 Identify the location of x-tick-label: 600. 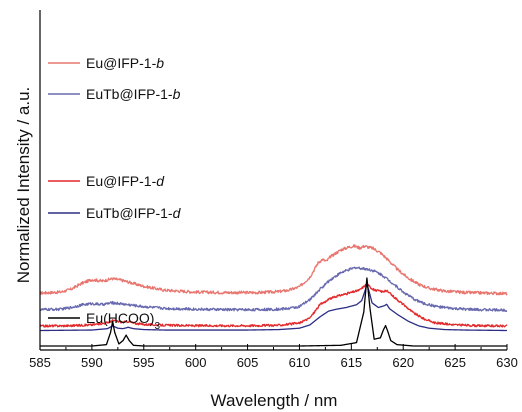
(196, 362).